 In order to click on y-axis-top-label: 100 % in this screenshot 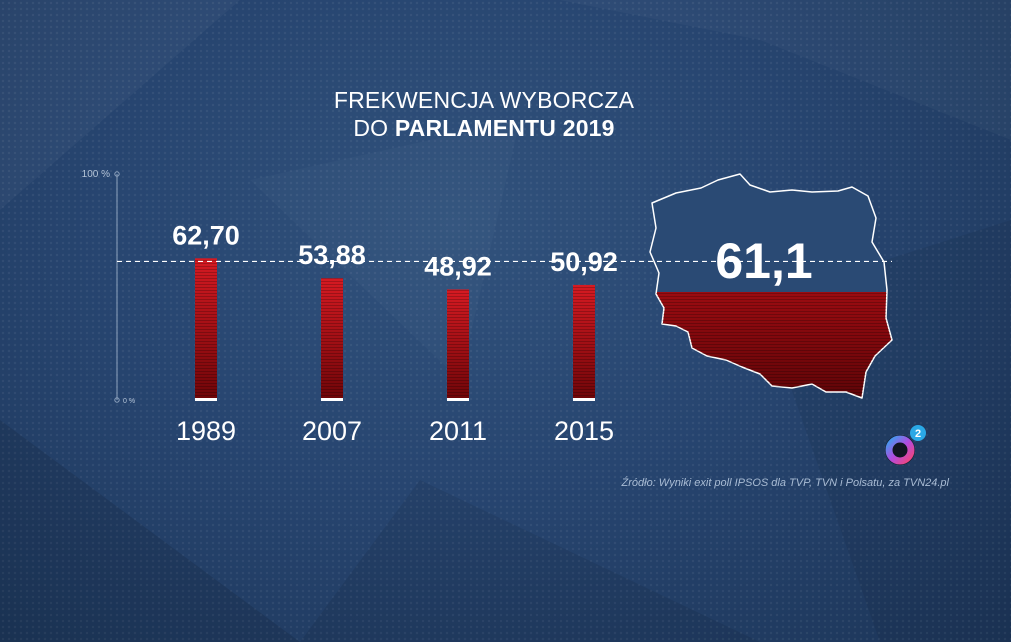, I will do `click(96, 174)`.